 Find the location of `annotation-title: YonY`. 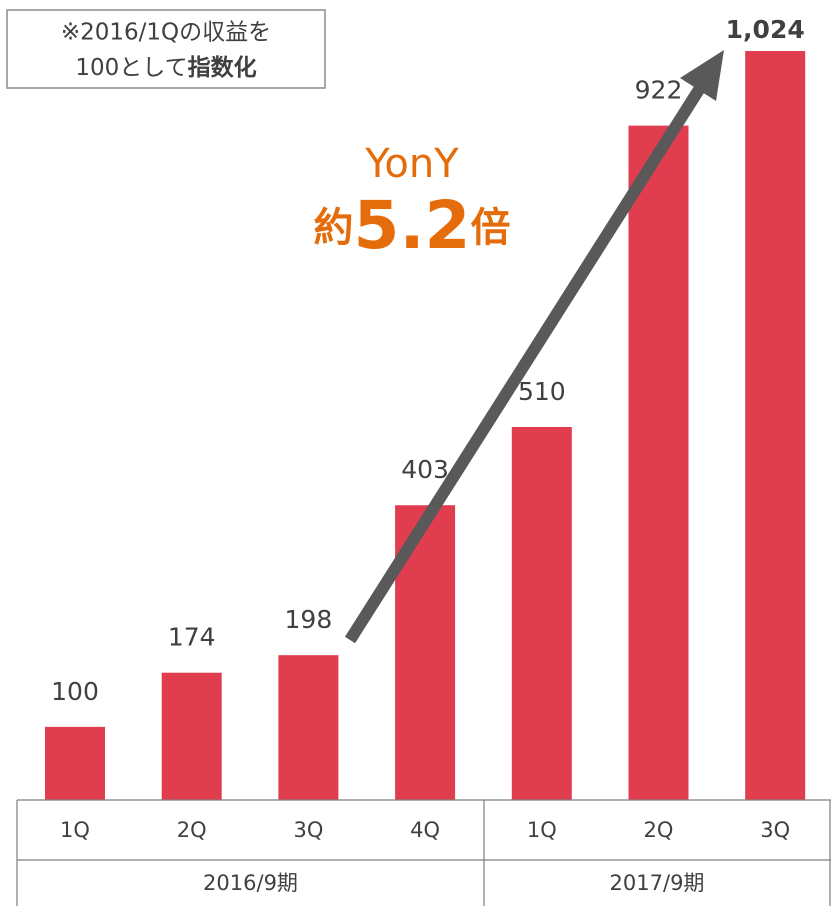

annotation-title: YonY is located at coordinates (411, 164).